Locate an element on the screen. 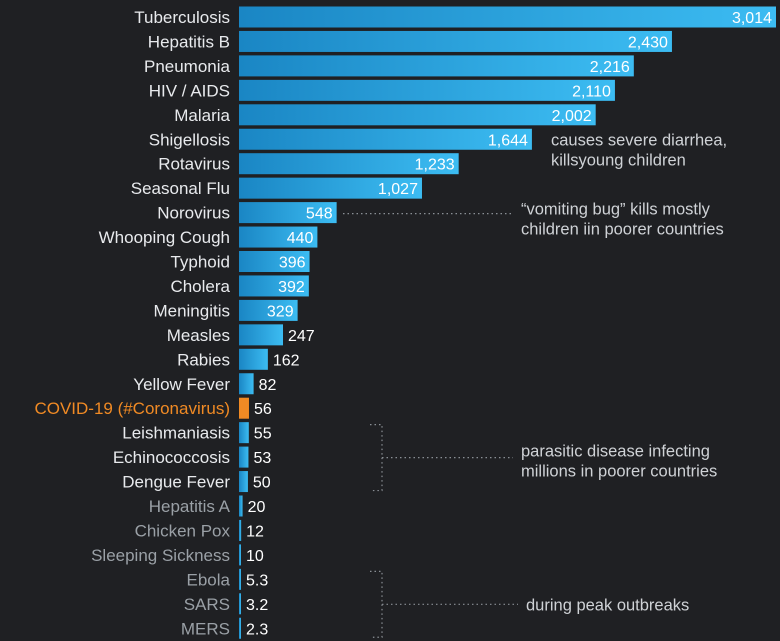 The width and height of the screenshot is (780, 641). annotation-text: causes severe diarrhea, is located at coordinates (639, 140).